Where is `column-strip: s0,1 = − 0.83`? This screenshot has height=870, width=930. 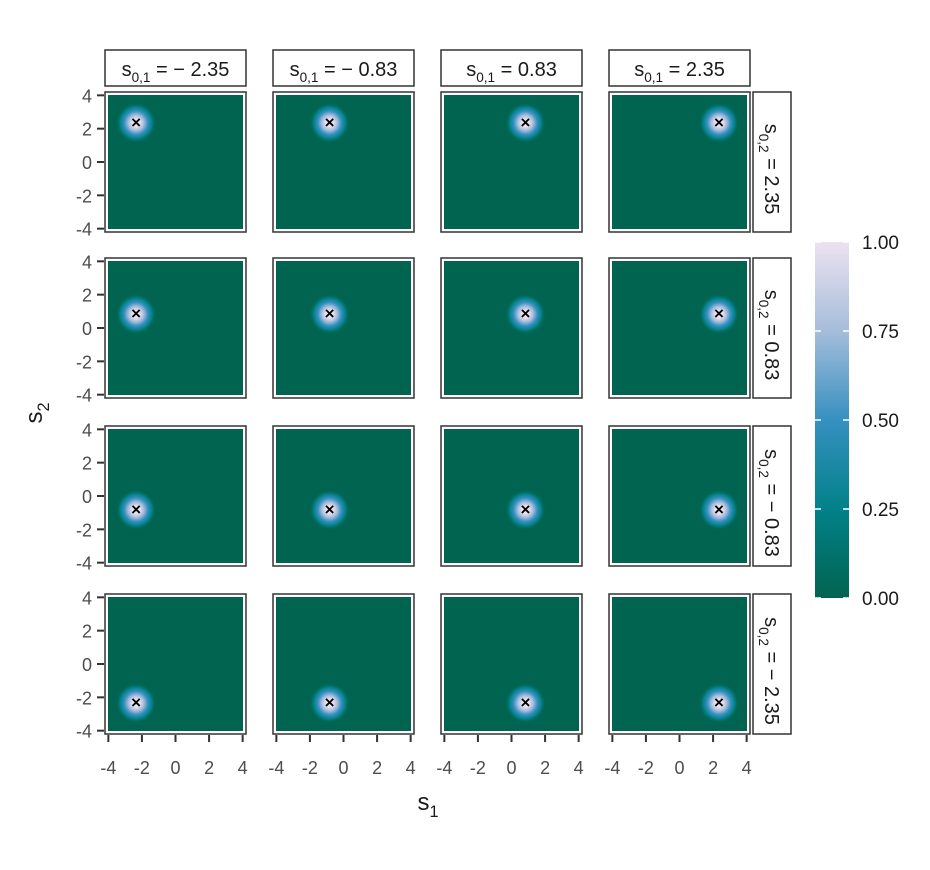 column-strip: s0,1 = − 0.83 is located at coordinates (343, 68).